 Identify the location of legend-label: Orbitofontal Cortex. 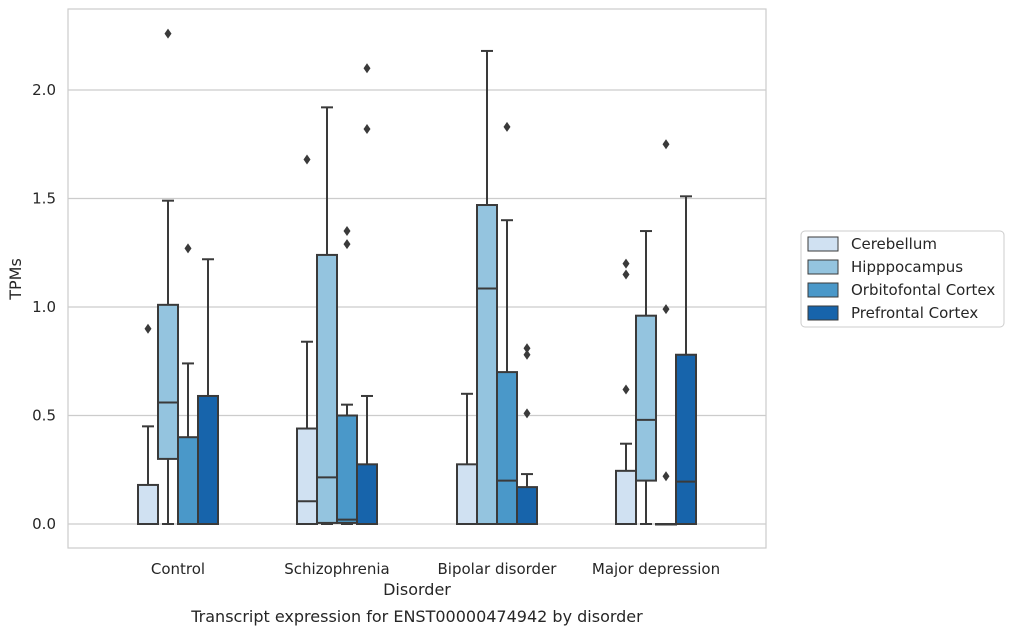
(923, 290).